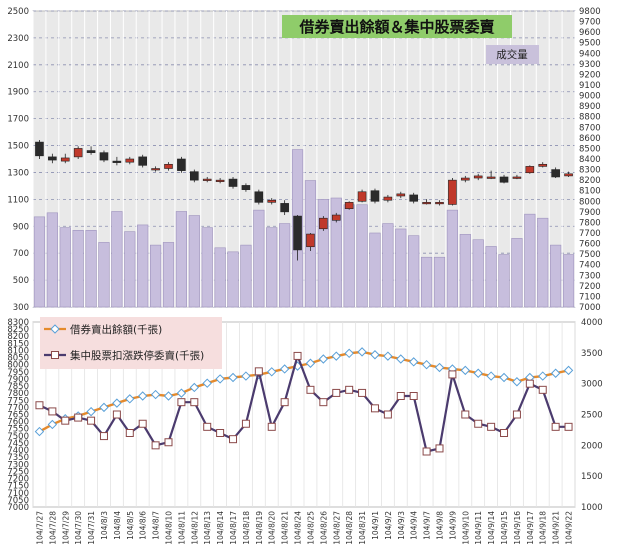  I want to click on bottom-left-tick-label: 7950, so click(18, 373).